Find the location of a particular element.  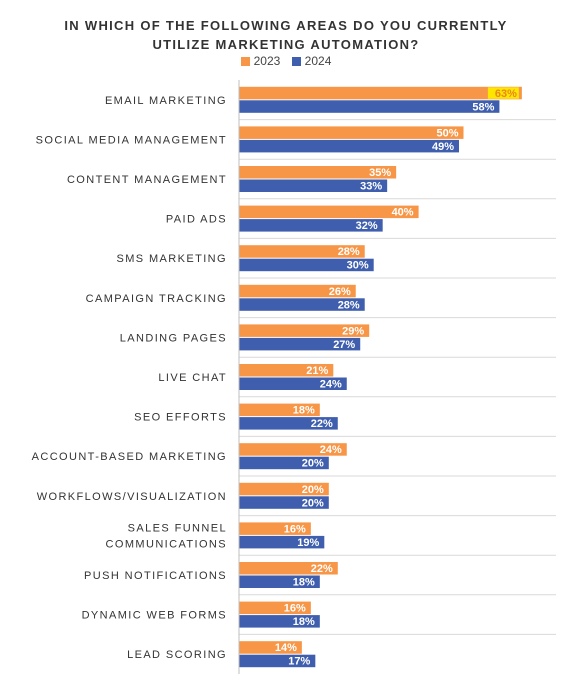

category-label: SMS MARKETING is located at coordinates (172, 259).